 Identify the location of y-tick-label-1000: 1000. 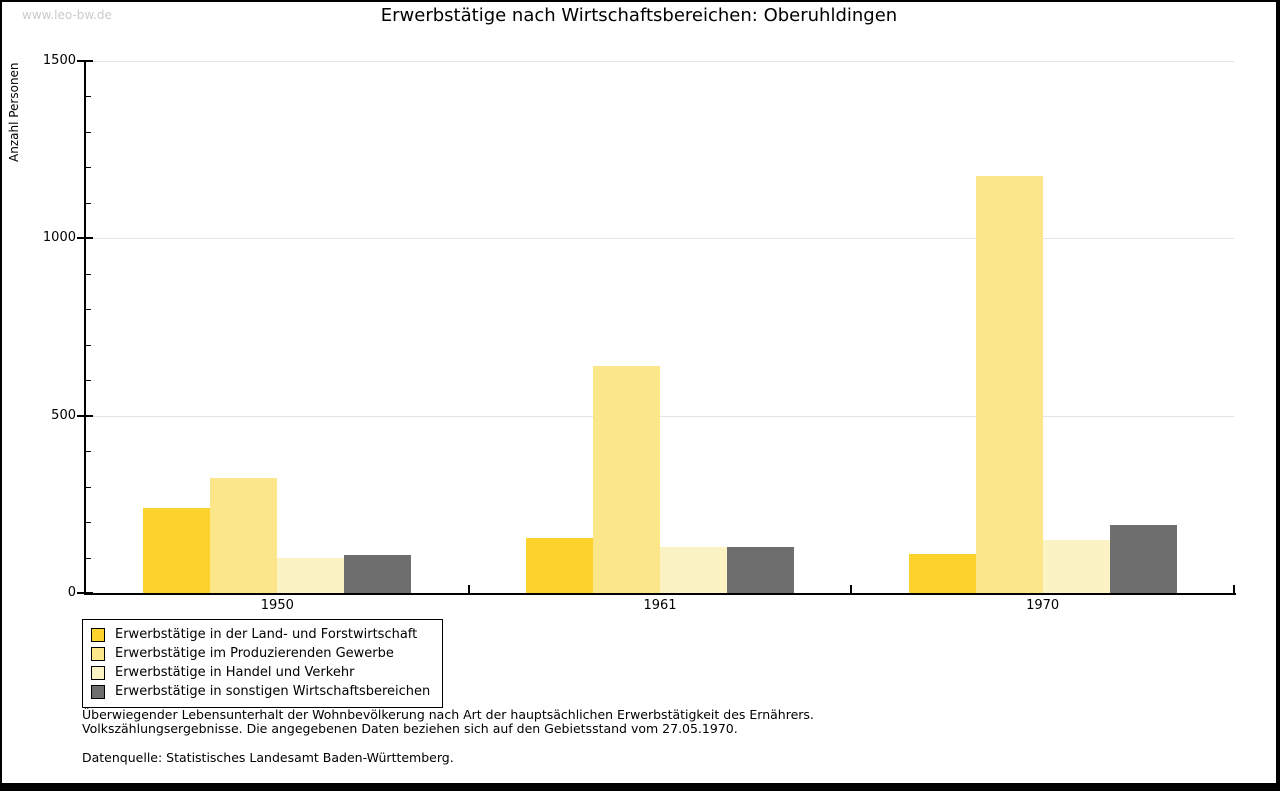
(59, 238).